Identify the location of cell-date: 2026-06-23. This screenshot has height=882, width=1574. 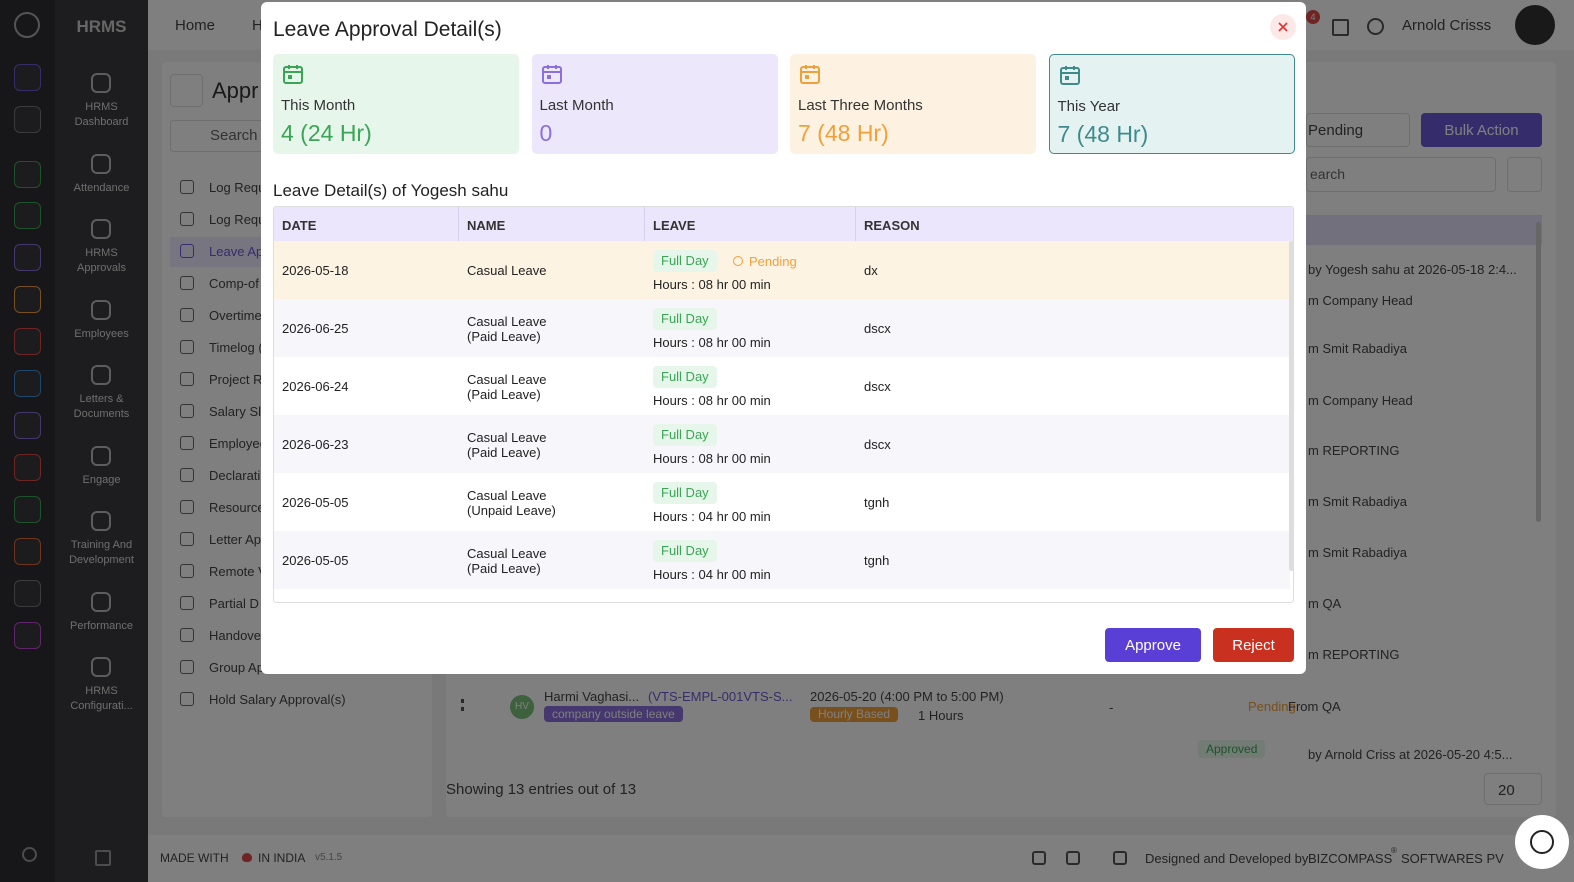
(315, 444).